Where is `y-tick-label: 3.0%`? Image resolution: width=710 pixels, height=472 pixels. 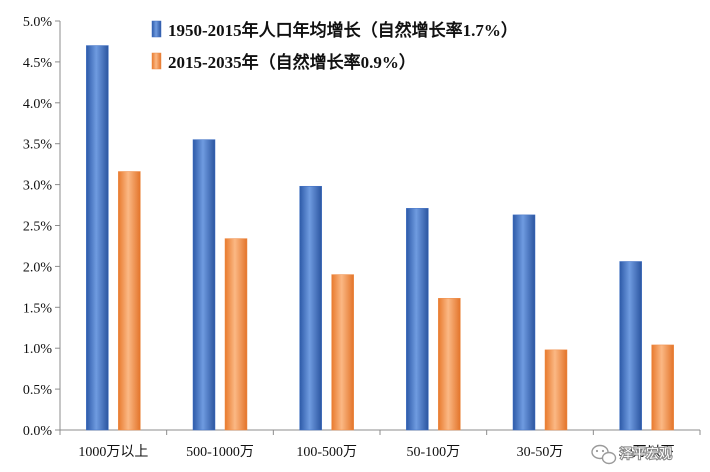
y-tick-label: 3.0% is located at coordinates (38, 186).